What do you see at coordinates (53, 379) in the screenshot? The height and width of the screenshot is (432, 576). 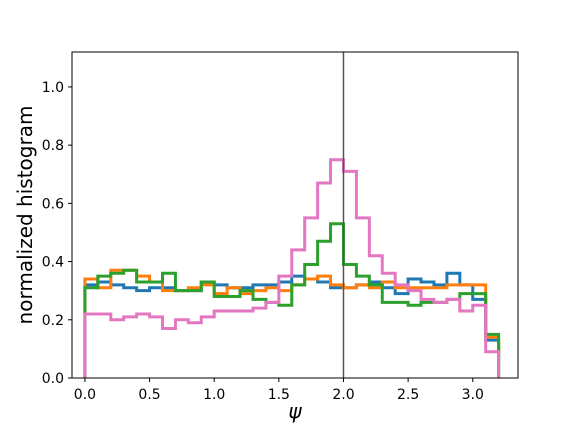 I see `y-tick-label: 0.0` at bounding box center [53, 379].